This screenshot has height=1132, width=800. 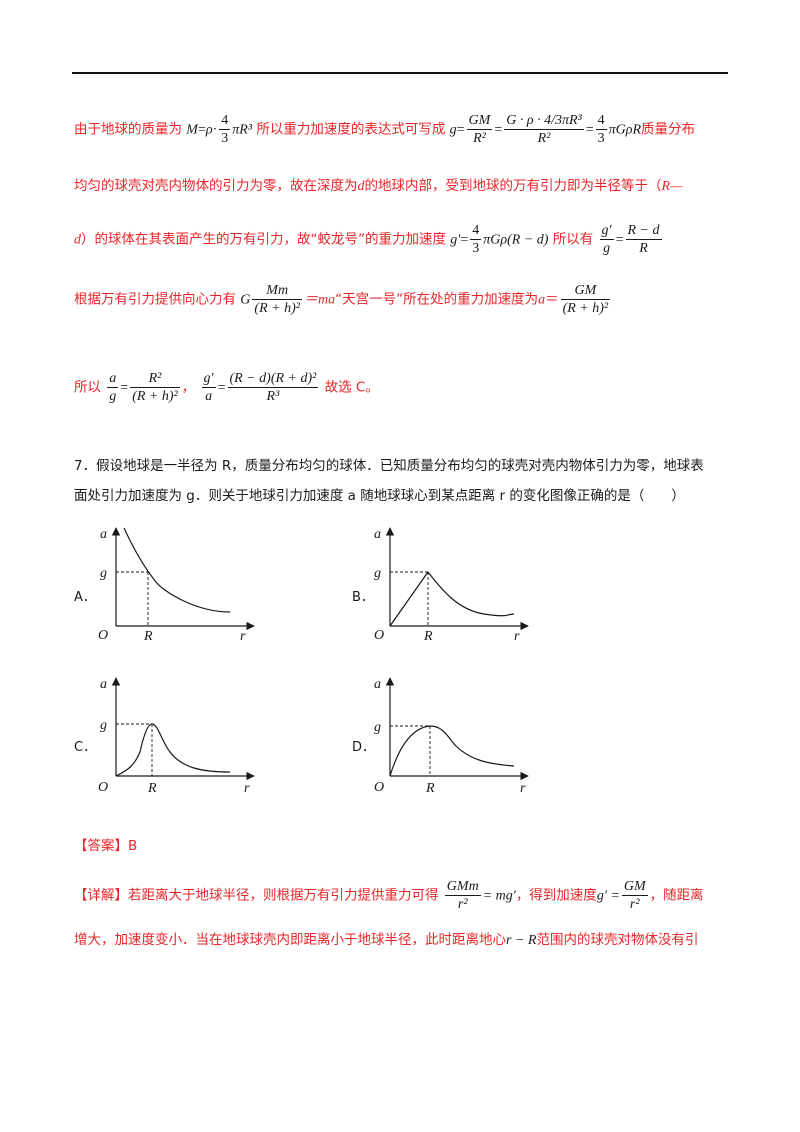 What do you see at coordinates (668, 129) in the screenshot?
I see `text: 质量分布` at bounding box center [668, 129].